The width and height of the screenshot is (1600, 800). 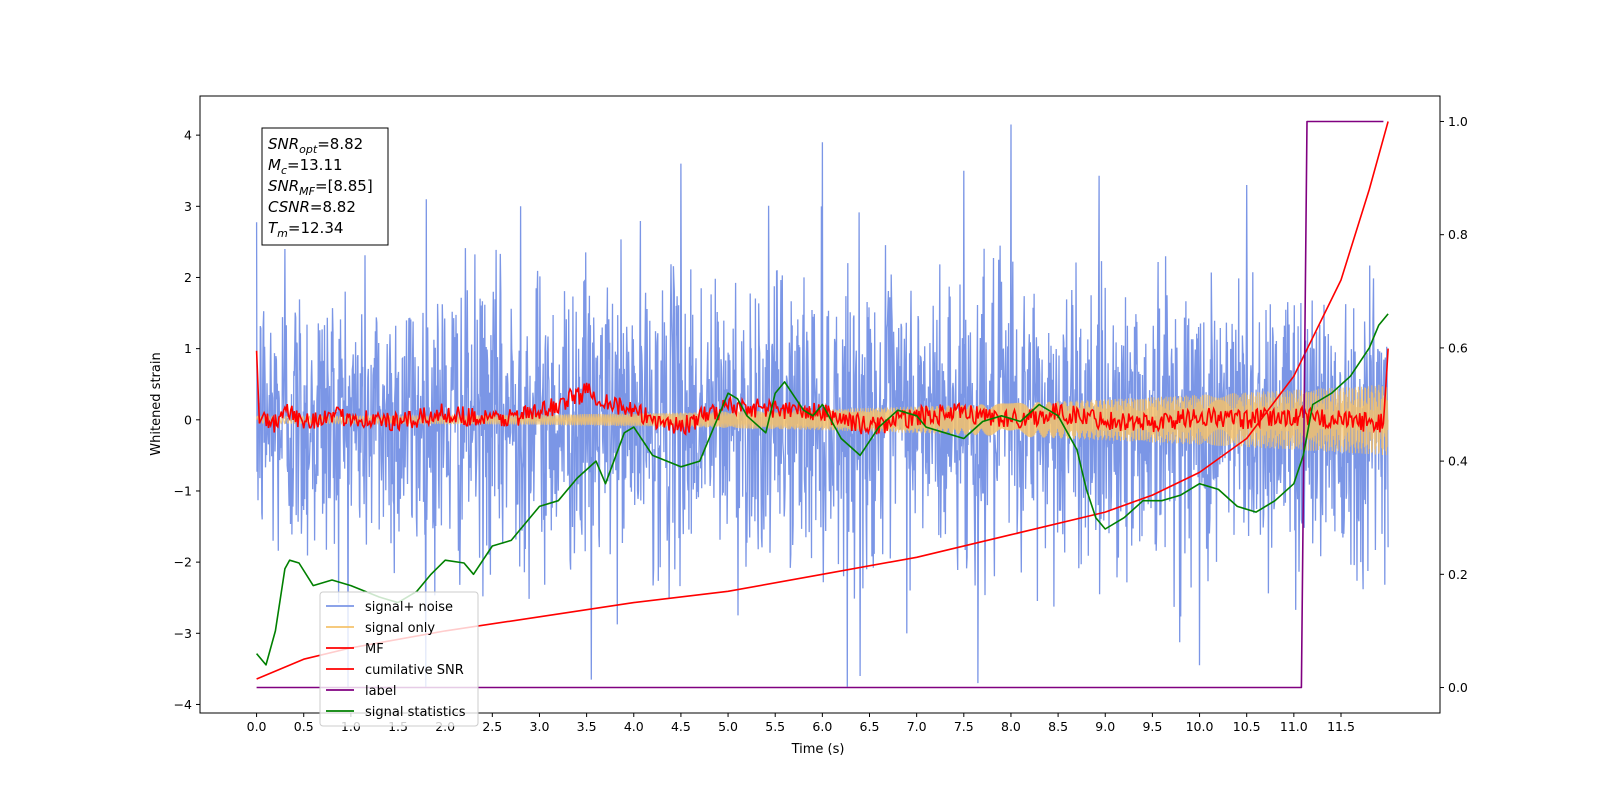 What do you see at coordinates (917, 726) in the screenshot?
I see `x-tick-label: 7.0` at bounding box center [917, 726].